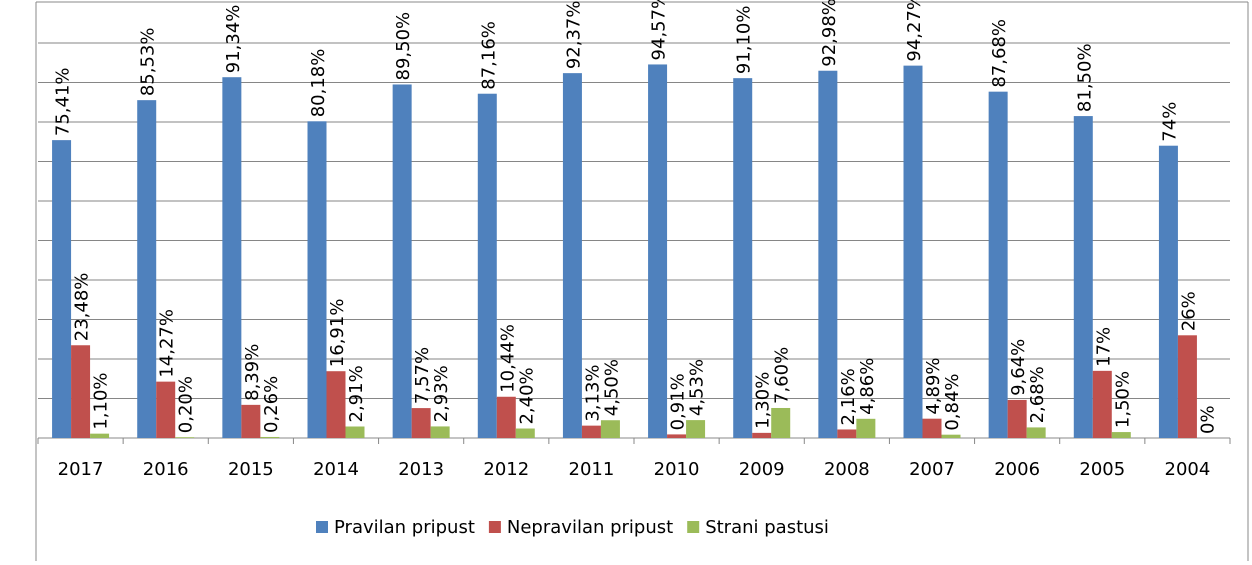  Describe the element at coordinates (611, 387) in the screenshot. I see `value-label: 4,50%` at that location.